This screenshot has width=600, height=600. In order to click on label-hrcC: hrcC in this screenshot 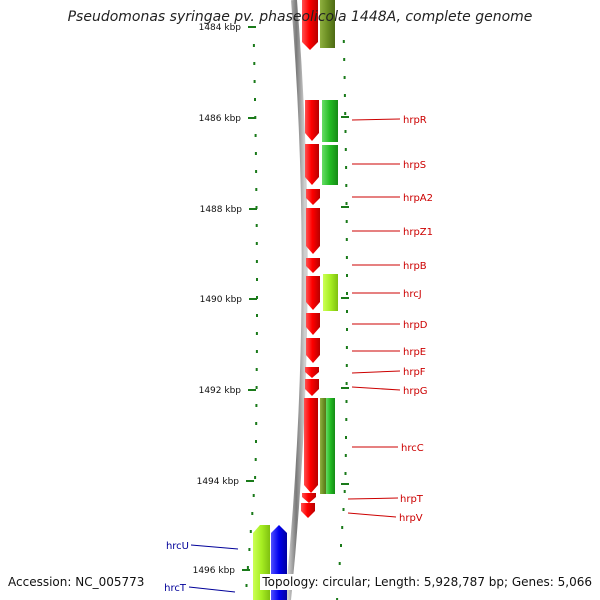, I will do `click(412, 448)`.